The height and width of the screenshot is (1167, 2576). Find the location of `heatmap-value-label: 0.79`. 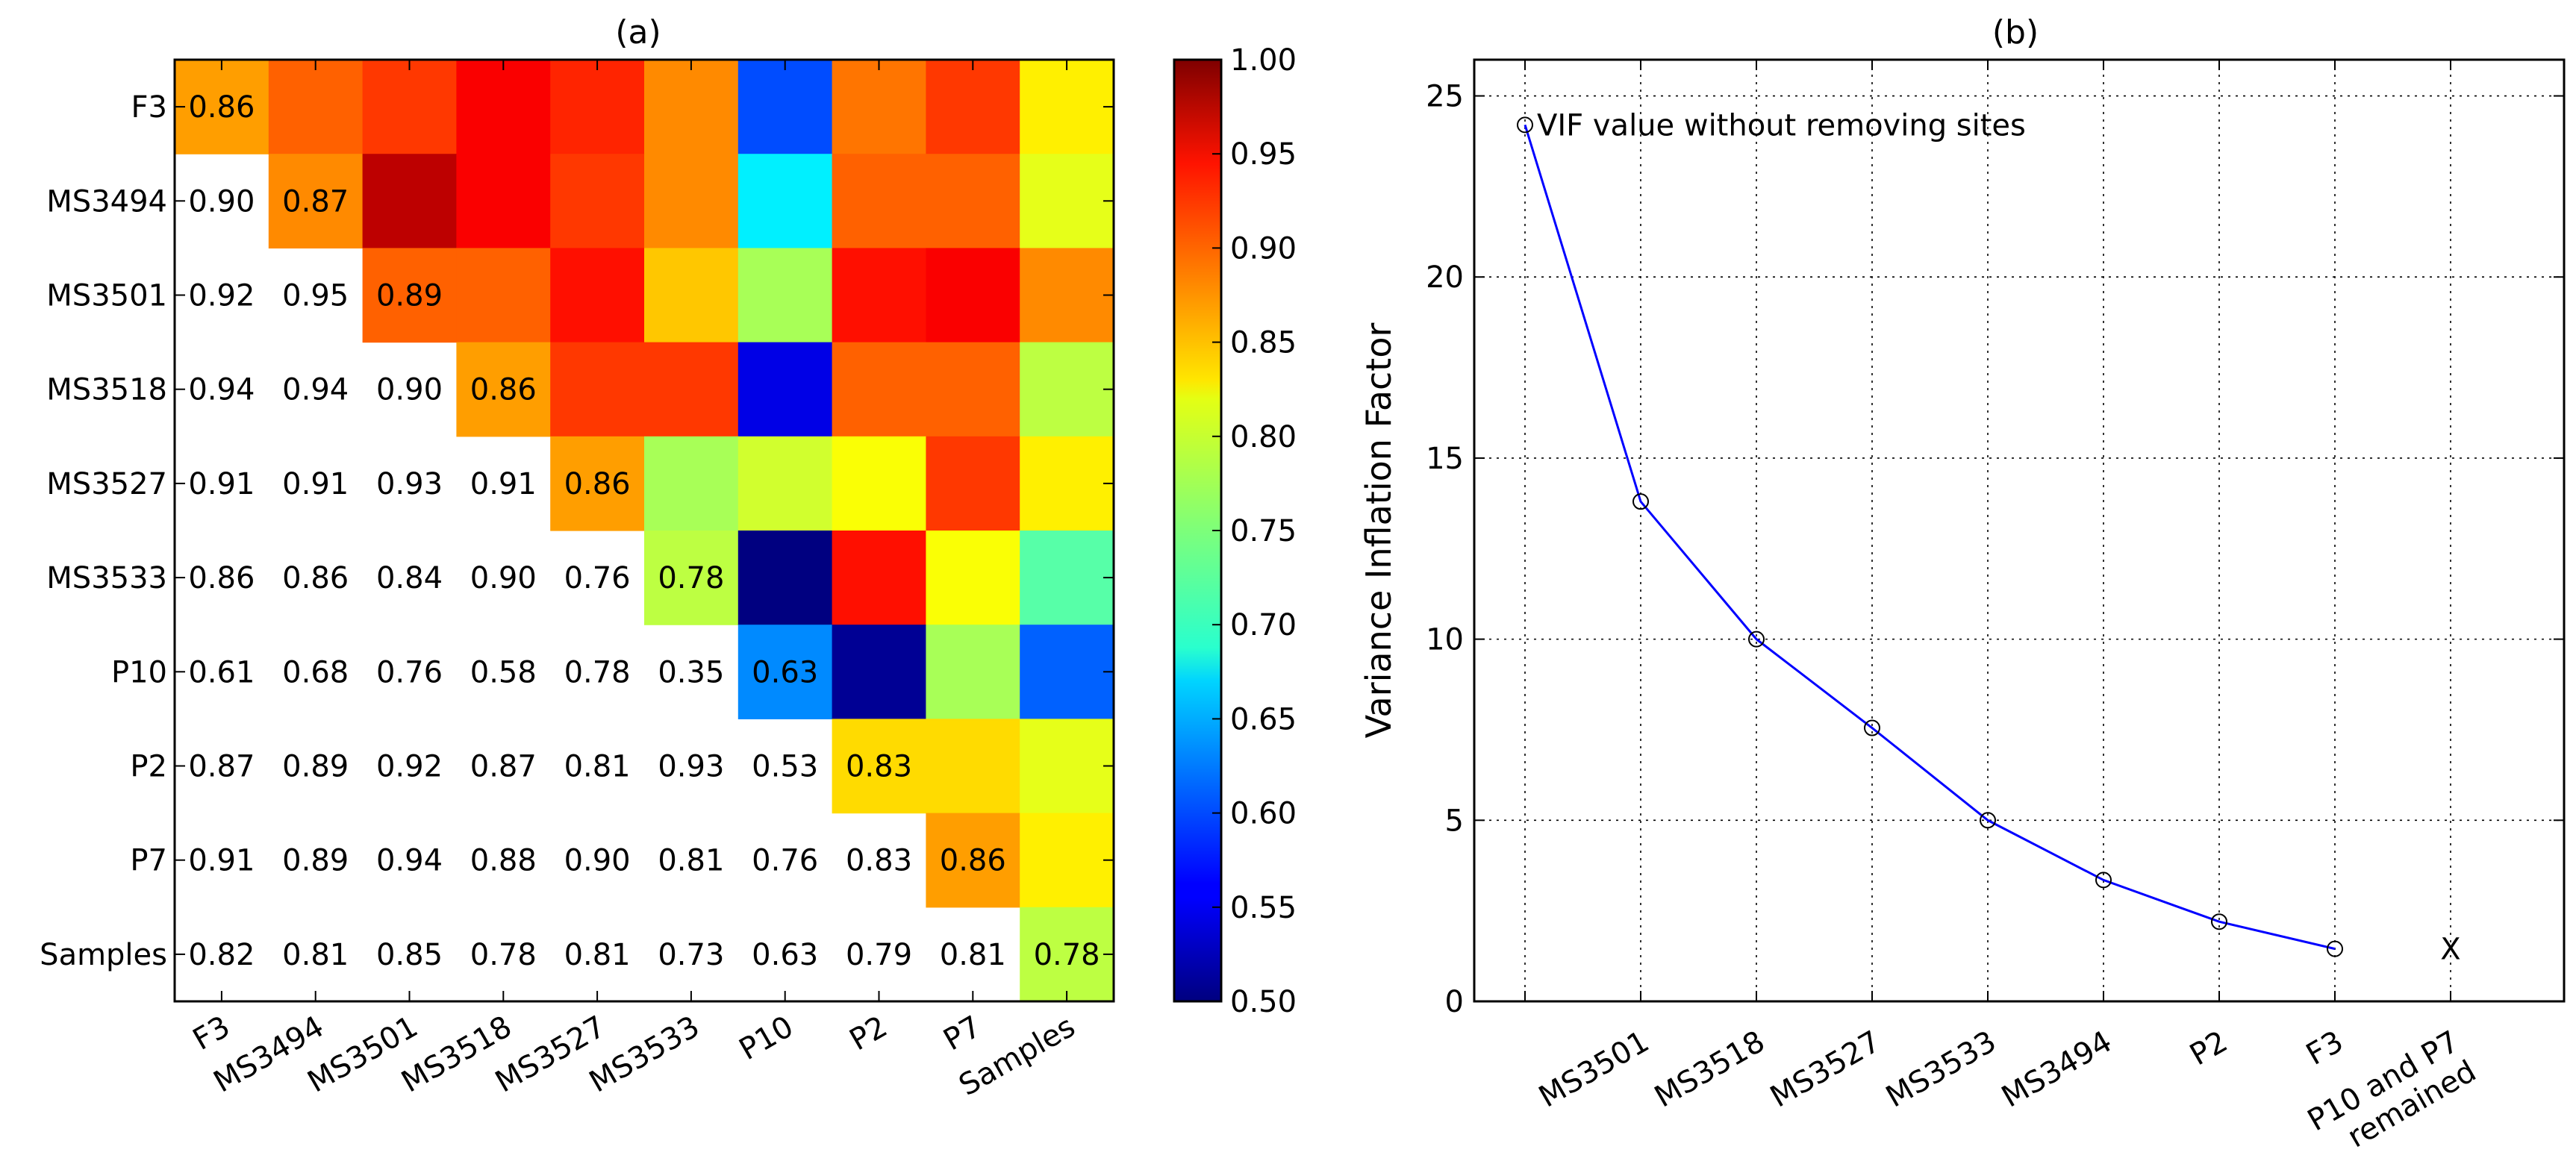

heatmap-value-label: 0.79 is located at coordinates (879, 955).